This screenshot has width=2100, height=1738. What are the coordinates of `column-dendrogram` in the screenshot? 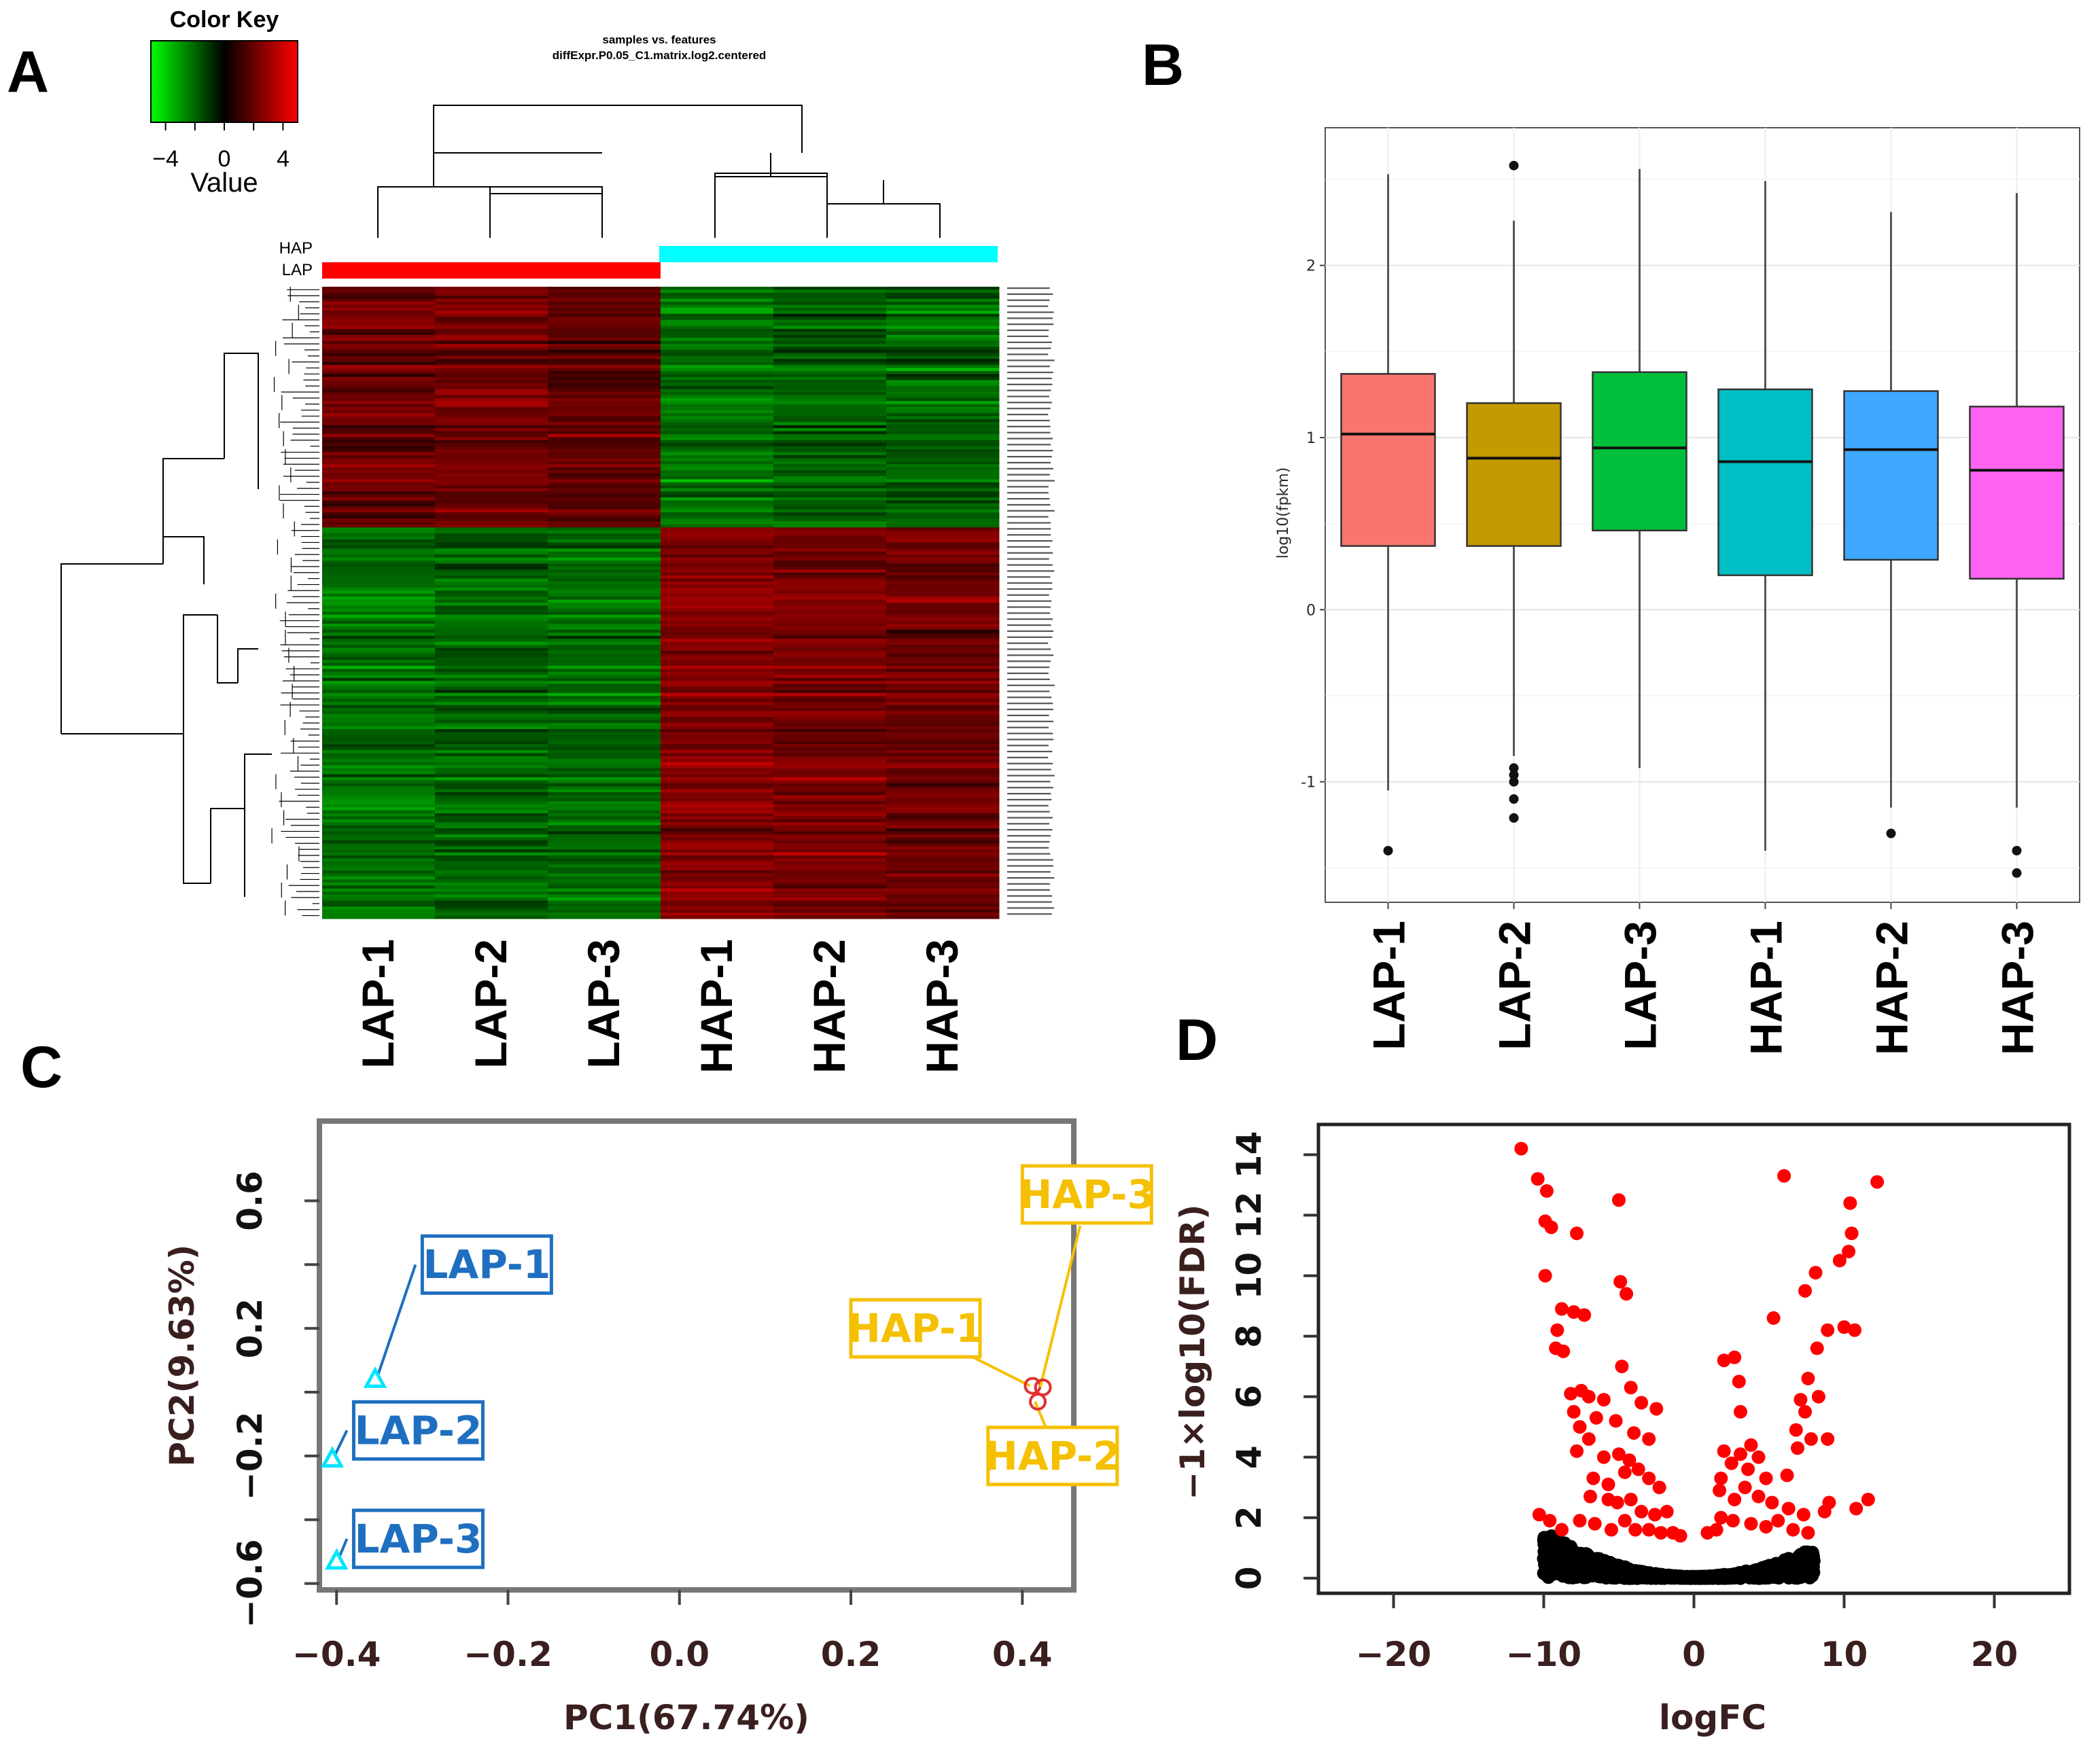 It's located at (659, 171).